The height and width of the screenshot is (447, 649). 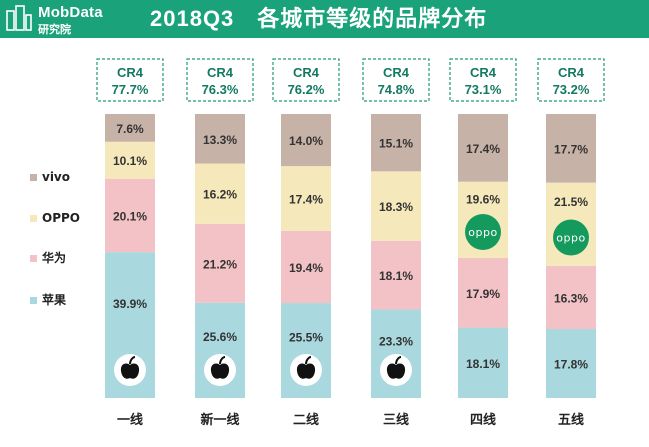 I want to click on bar-value-label: 17.8%, so click(x=571, y=365).